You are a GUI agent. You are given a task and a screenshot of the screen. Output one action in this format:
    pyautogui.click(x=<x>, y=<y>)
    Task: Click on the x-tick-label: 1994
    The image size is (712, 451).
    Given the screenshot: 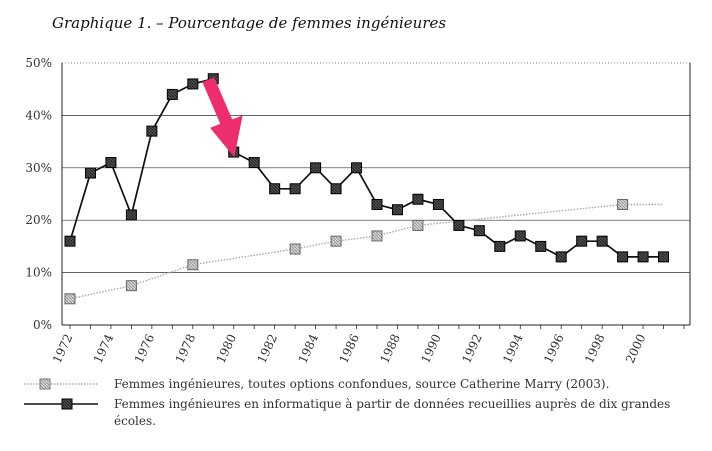 What is the action you would take?
    pyautogui.click(x=513, y=349)
    